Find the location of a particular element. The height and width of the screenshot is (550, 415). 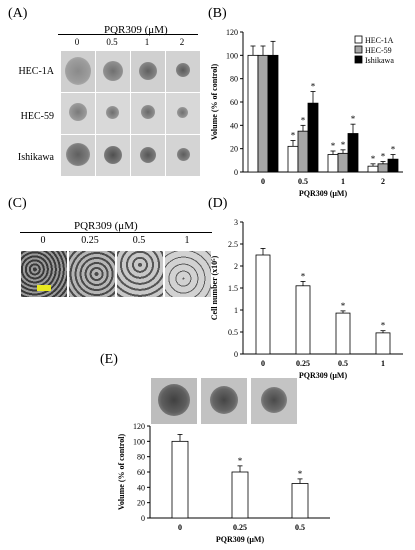

panel-d-label: (D) is located at coordinates (218, 203).